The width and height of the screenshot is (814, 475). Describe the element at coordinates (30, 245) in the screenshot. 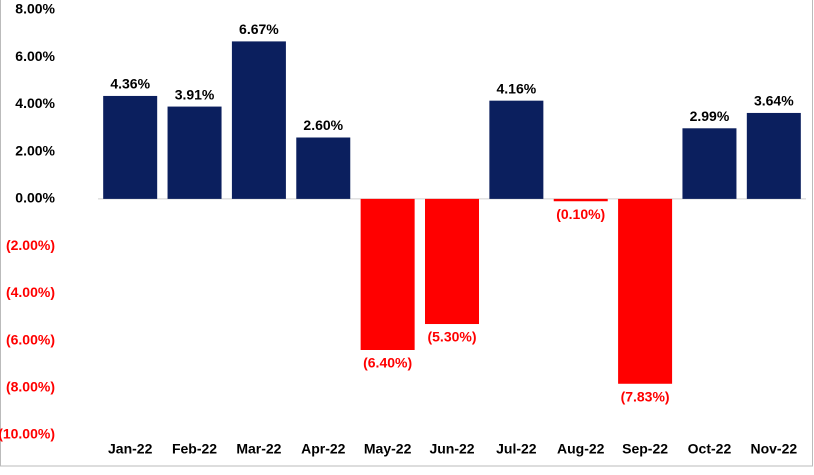

I see `y-tick-label: (2.00%)` at that location.